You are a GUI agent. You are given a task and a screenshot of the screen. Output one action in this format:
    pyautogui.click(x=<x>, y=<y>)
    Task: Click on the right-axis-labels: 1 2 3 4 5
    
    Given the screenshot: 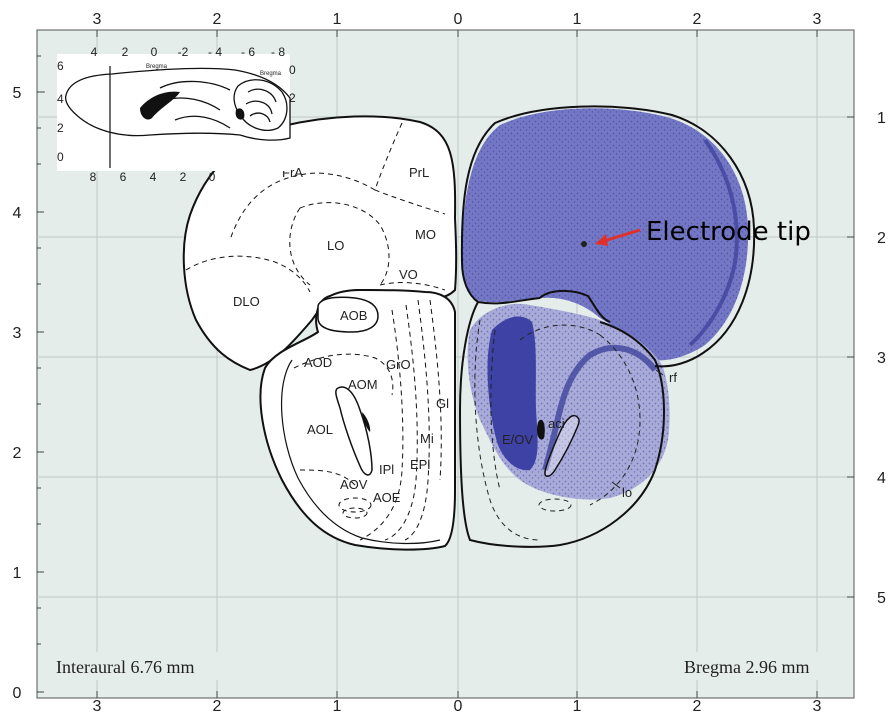 What is the action you would take?
    pyautogui.click(x=881, y=358)
    